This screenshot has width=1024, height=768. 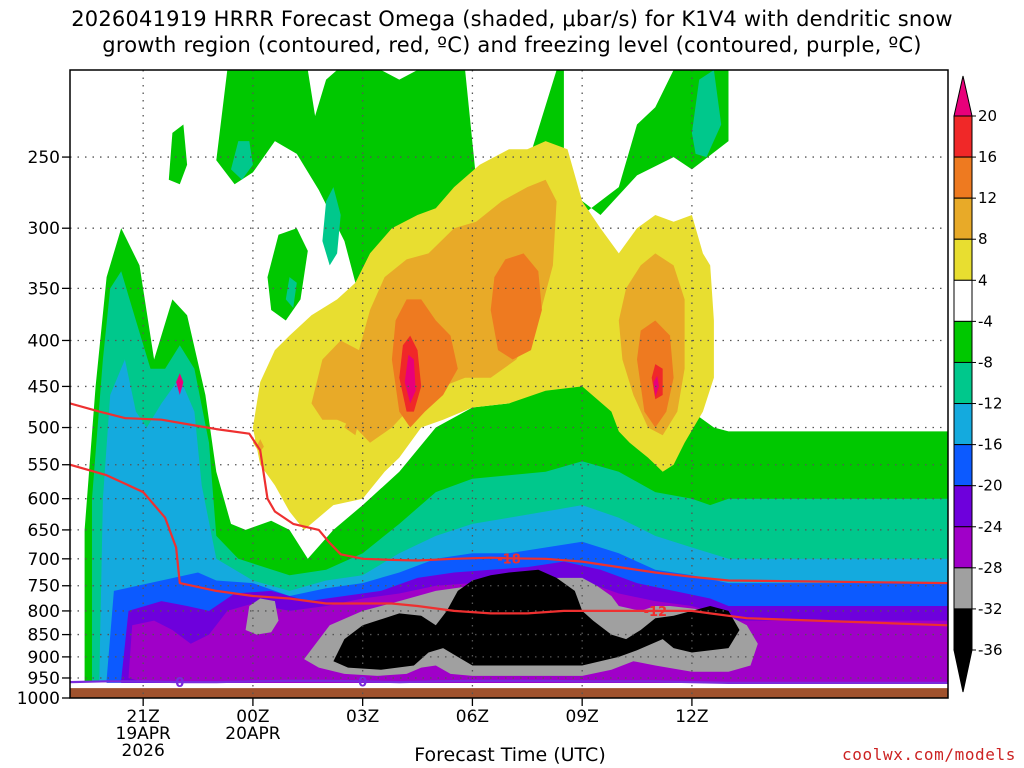 I want to click on y-tick-label: 700, so click(x=44, y=560).